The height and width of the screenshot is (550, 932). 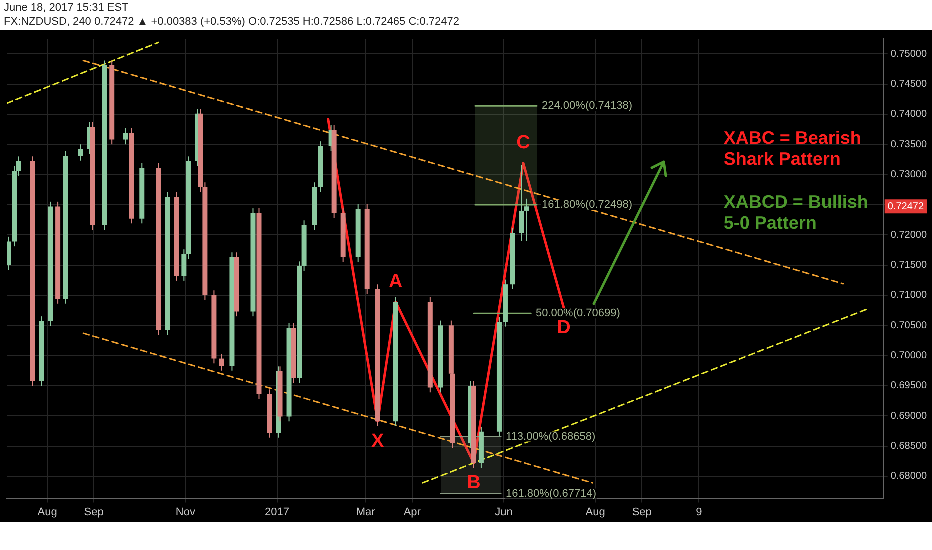 What do you see at coordinates (909, 476) in the screenshot?
I see `y-tick-label: 0.68000` at bounding box center [909, 476].